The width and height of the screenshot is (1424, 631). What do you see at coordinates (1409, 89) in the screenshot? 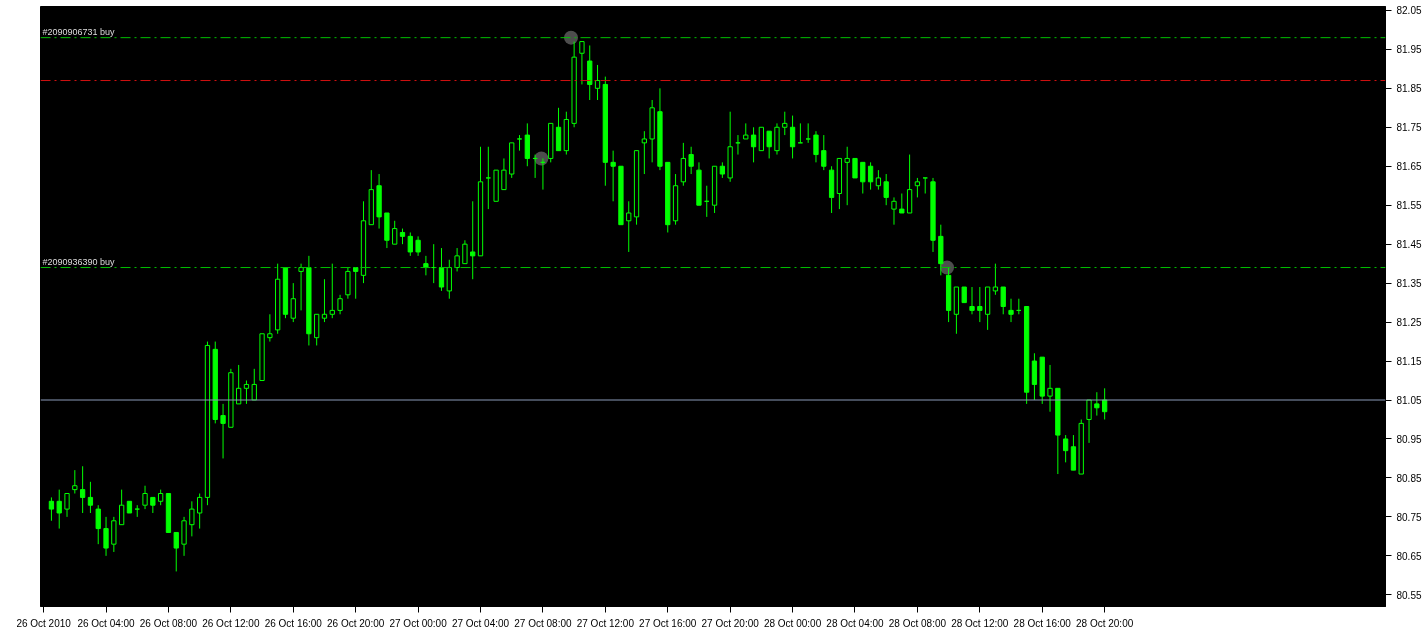
I see `y-tick-label: 81.85` at bounding box center [1409, 89].